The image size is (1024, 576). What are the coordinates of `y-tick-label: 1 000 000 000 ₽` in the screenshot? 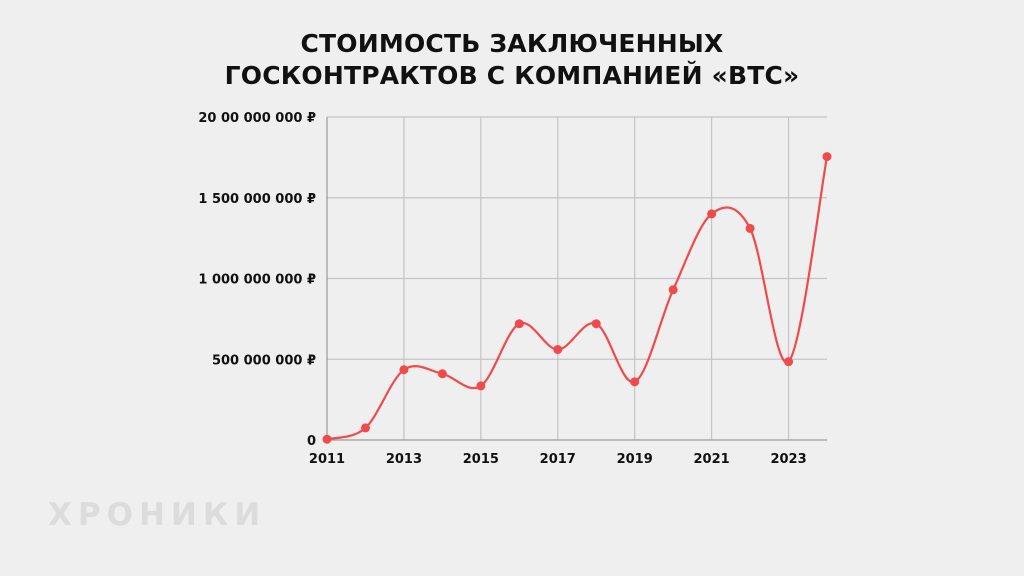 It's located at (257, 280).